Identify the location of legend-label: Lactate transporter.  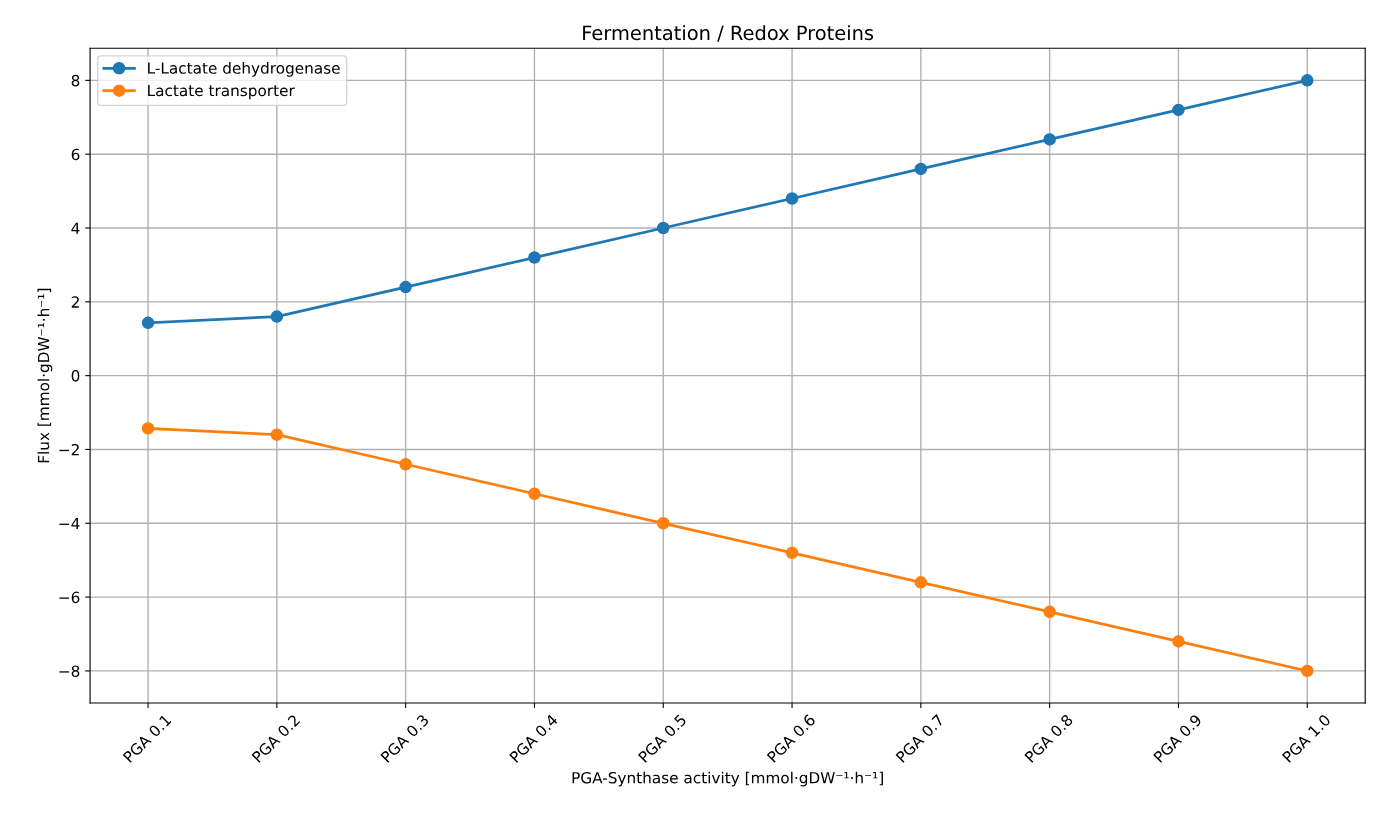
(221, 92).